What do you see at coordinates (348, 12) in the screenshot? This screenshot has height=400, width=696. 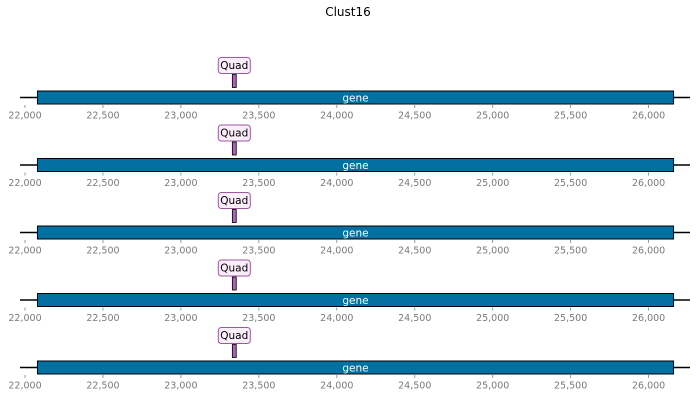 I see `figure-title: Clust16` at bounding box center [348, 12].